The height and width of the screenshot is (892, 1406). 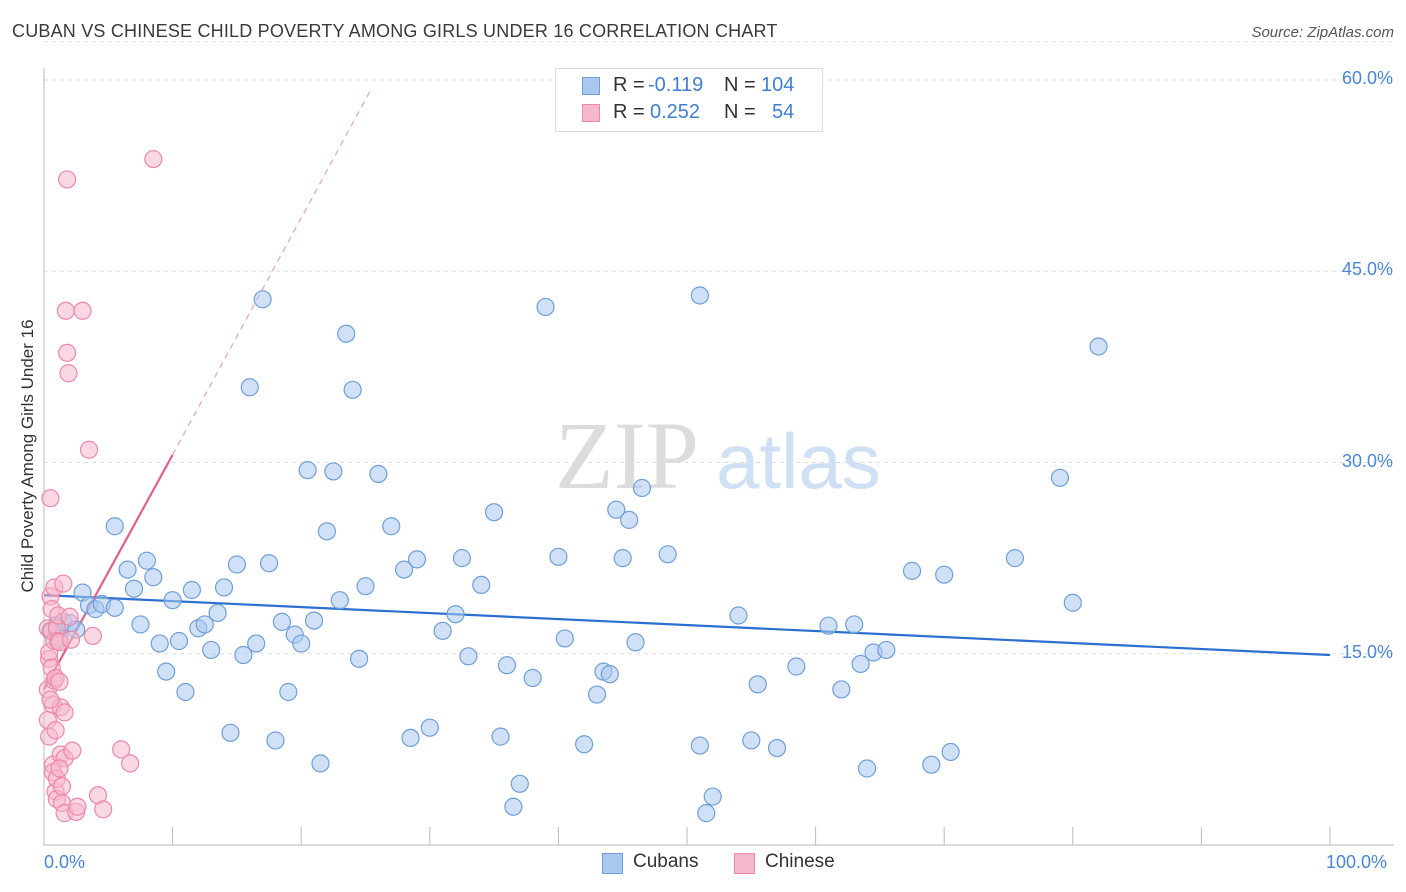 I want to click on chinese-swatch, so click(x=591, y=113).